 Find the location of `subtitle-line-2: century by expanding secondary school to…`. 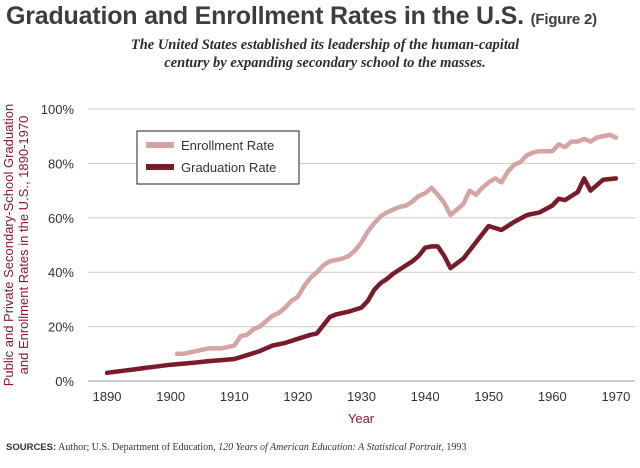

subtitle-line-2: century by expanding secondary school to… is located at coordinates (325, 63).